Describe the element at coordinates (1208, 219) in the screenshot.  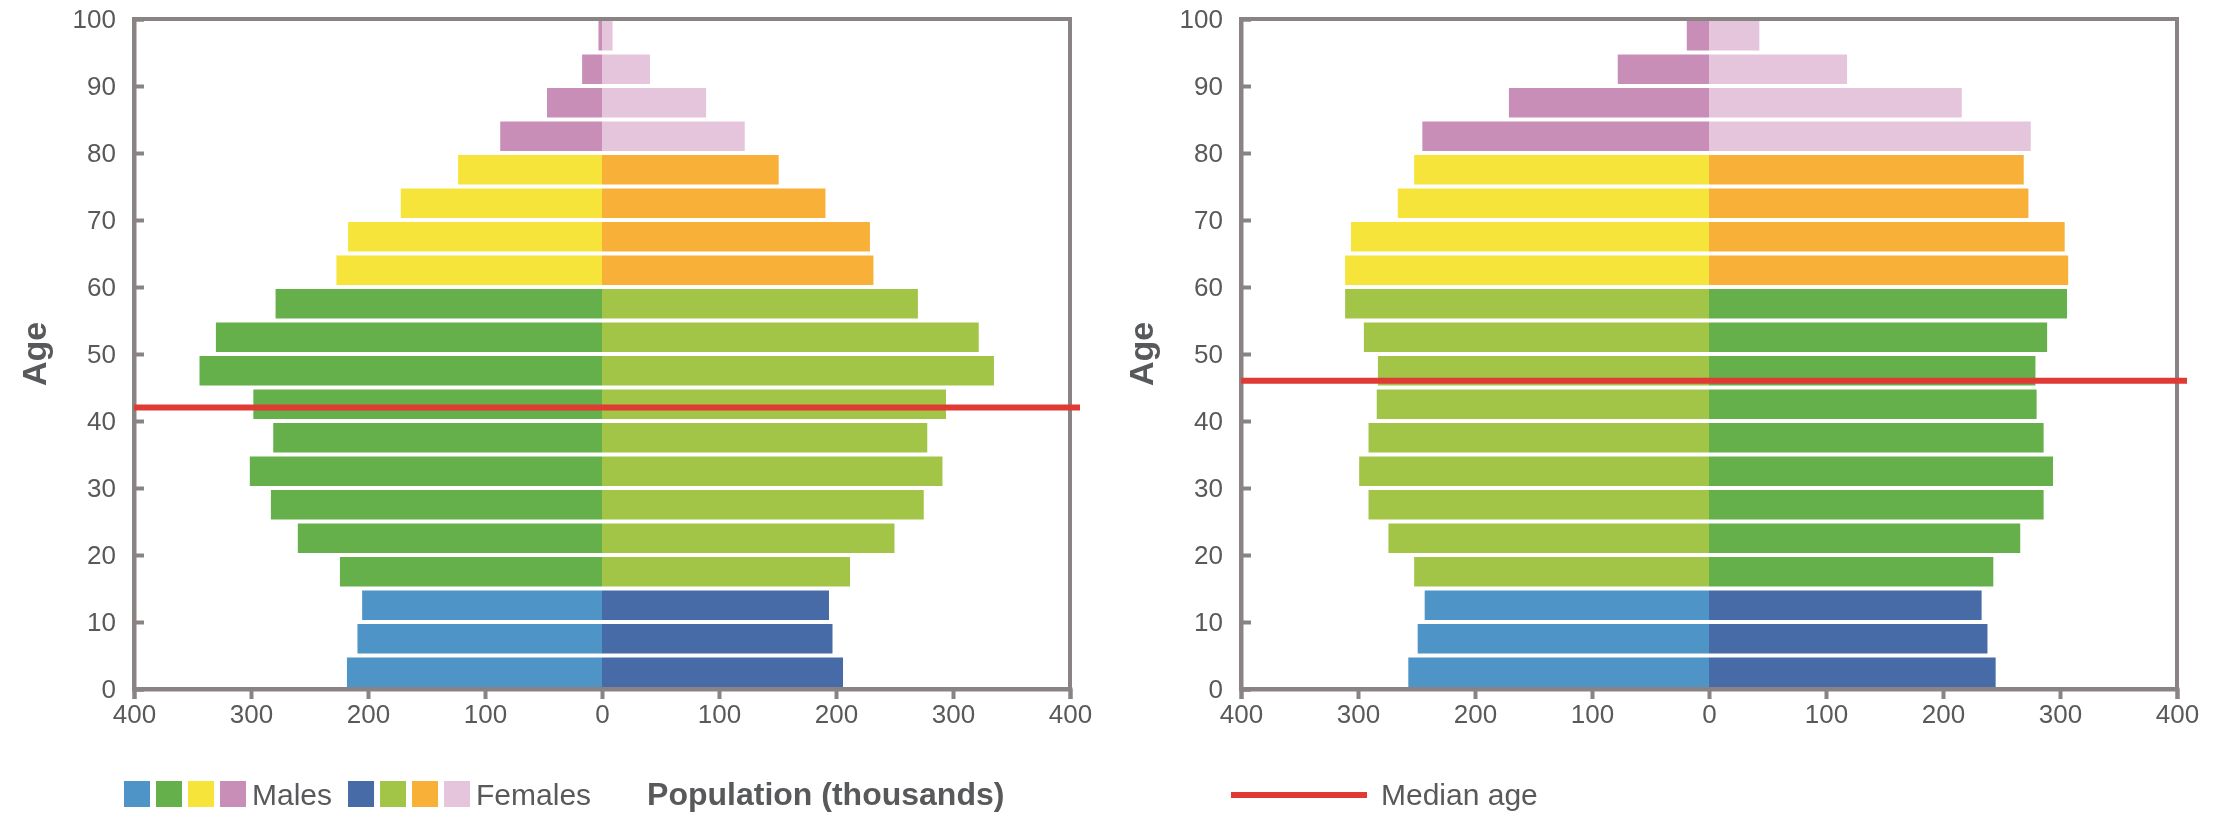
I see `y-tick-label: 70` at that location.